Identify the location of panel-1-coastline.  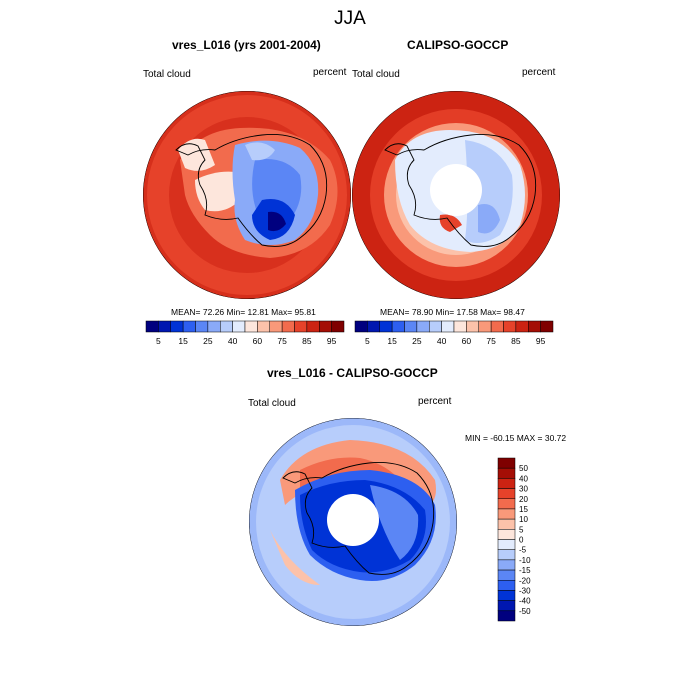
(251, 190).